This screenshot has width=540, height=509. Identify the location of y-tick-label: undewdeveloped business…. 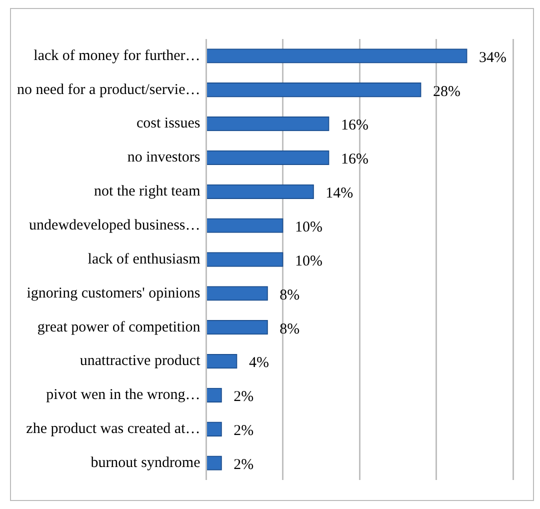
(114, 226).